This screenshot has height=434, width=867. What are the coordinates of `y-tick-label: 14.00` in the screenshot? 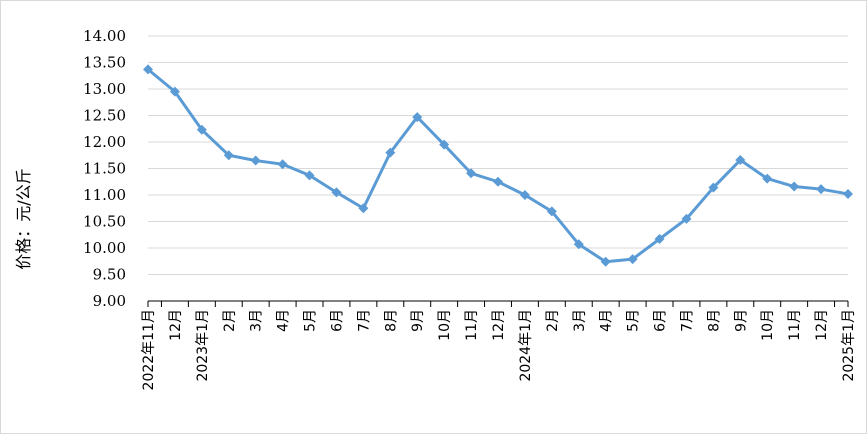 It's located at (104, 36).